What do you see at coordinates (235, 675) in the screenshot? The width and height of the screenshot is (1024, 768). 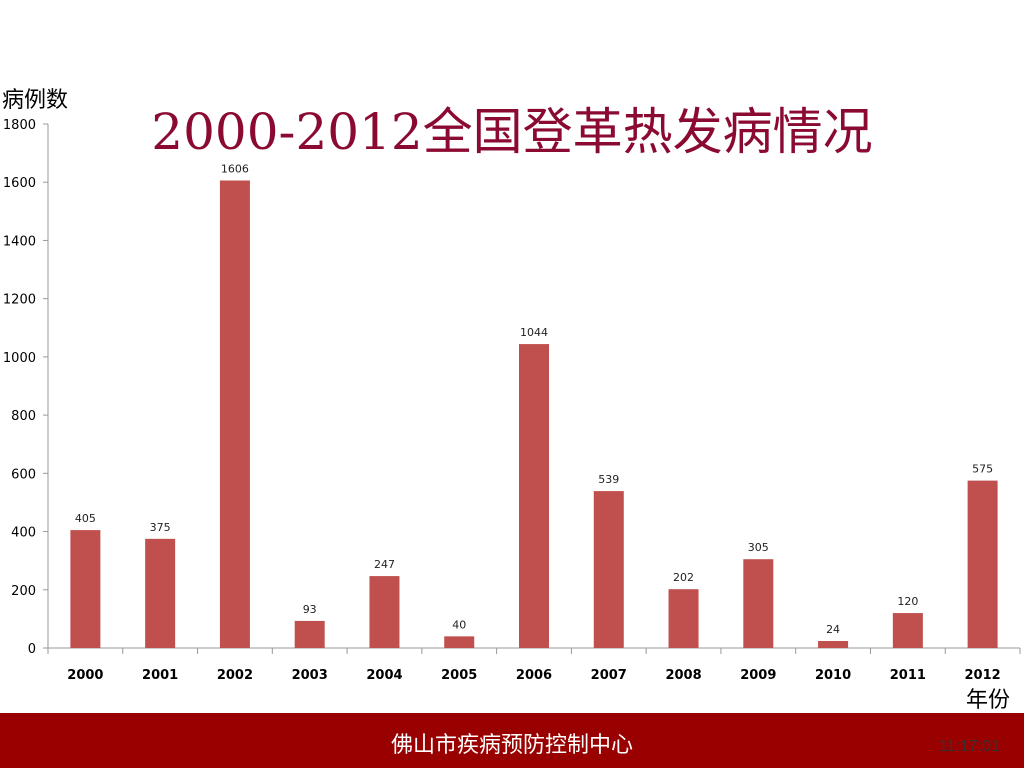 I see `x-tick-label-2002: 2002` at bounding box center [235, 675].